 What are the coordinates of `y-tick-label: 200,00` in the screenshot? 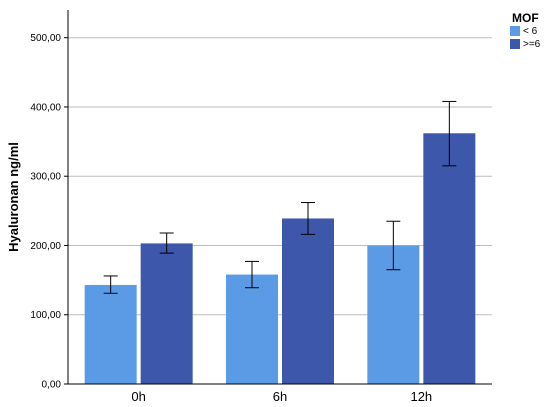 It's located at (45, 246).